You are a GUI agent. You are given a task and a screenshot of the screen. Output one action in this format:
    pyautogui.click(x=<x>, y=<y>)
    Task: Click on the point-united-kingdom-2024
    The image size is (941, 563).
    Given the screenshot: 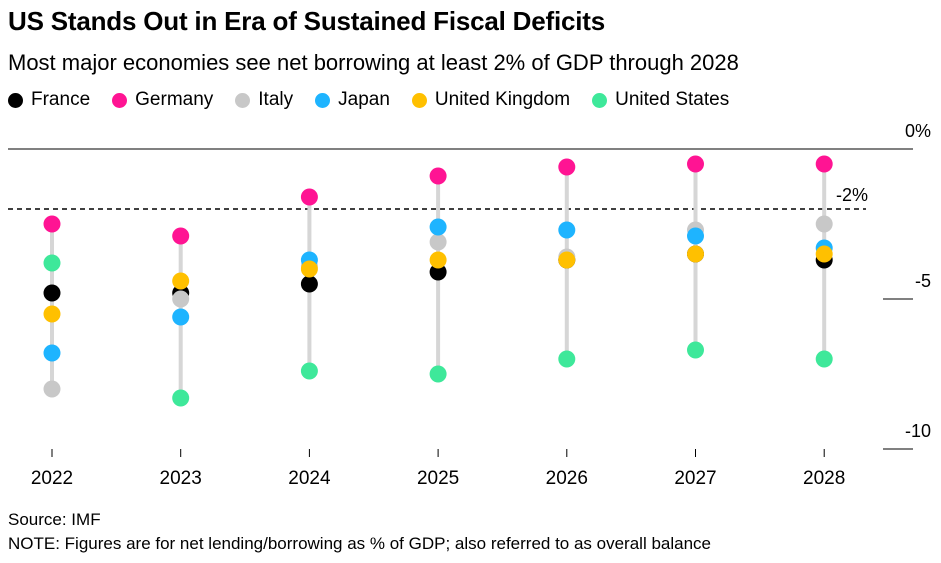 What is the action you would take?
    pyautogui.click(x=309, y=269)
    